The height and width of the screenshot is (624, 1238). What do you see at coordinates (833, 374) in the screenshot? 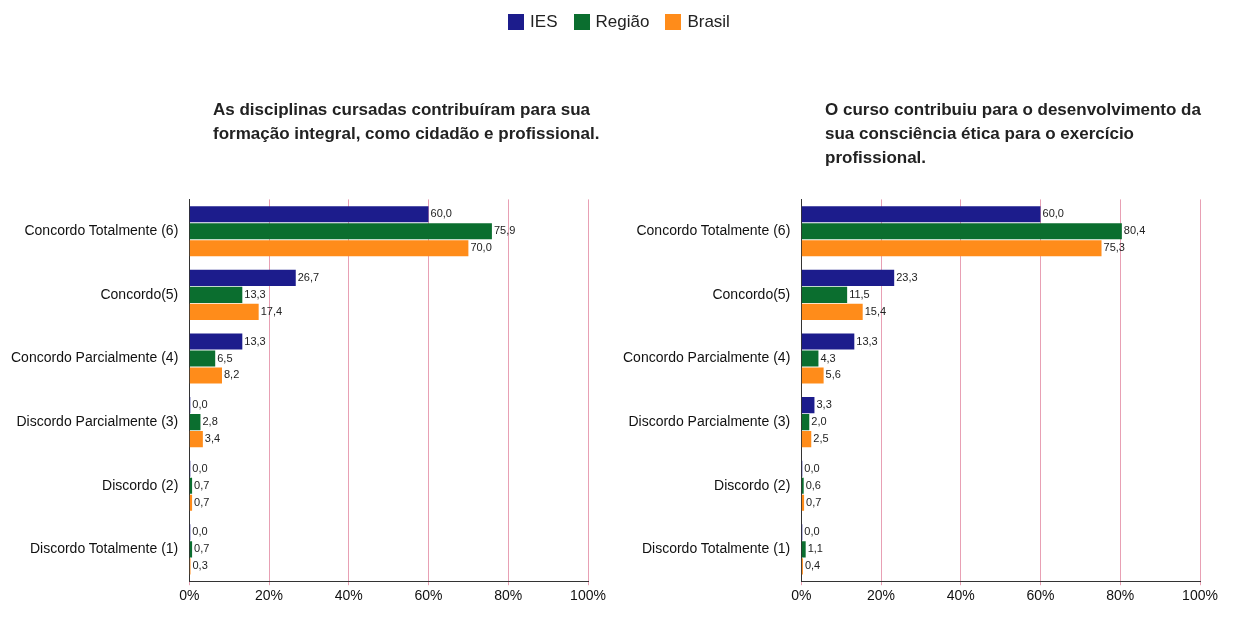
I see `data-label: 5,6` at bounding box center [833, 374].